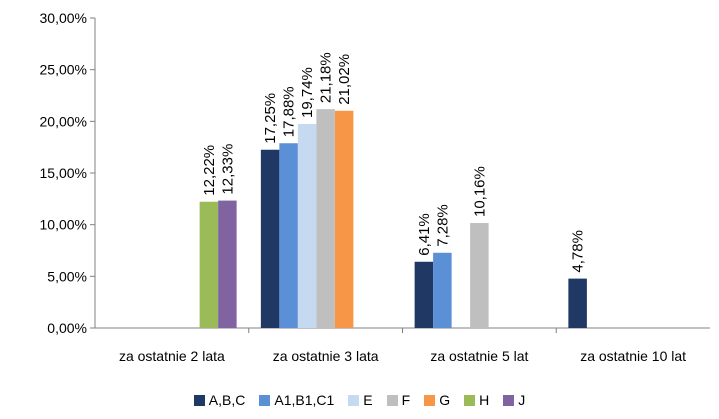 This screenshot has width=719, height=419. Describe the element at coordinates (63, 173) in the screenshot. I see `y-tick-label: 15,00%` at that location.